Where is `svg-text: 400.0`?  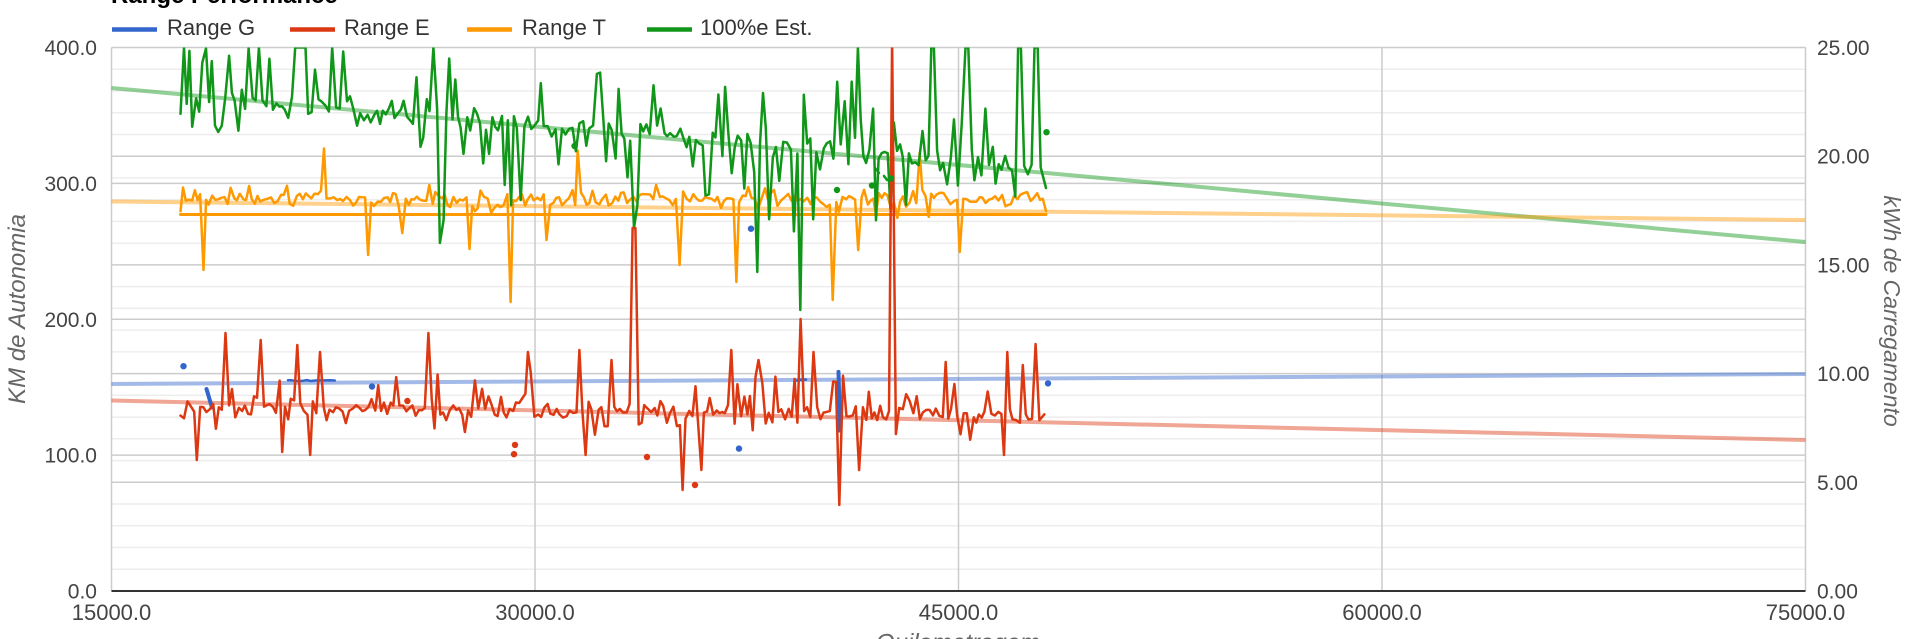 svg-text: 400.0 is located at coordinates (70, 48).